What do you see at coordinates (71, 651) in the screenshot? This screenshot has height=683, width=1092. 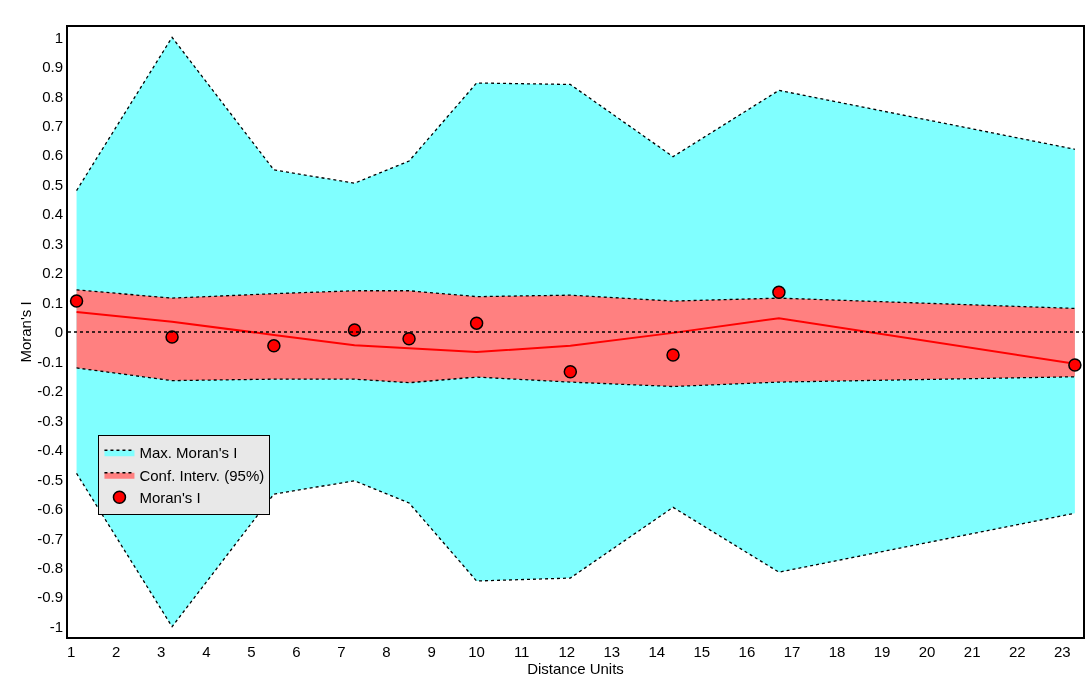 I see `x-tick-label: 1` at bounding box center [71, 651].